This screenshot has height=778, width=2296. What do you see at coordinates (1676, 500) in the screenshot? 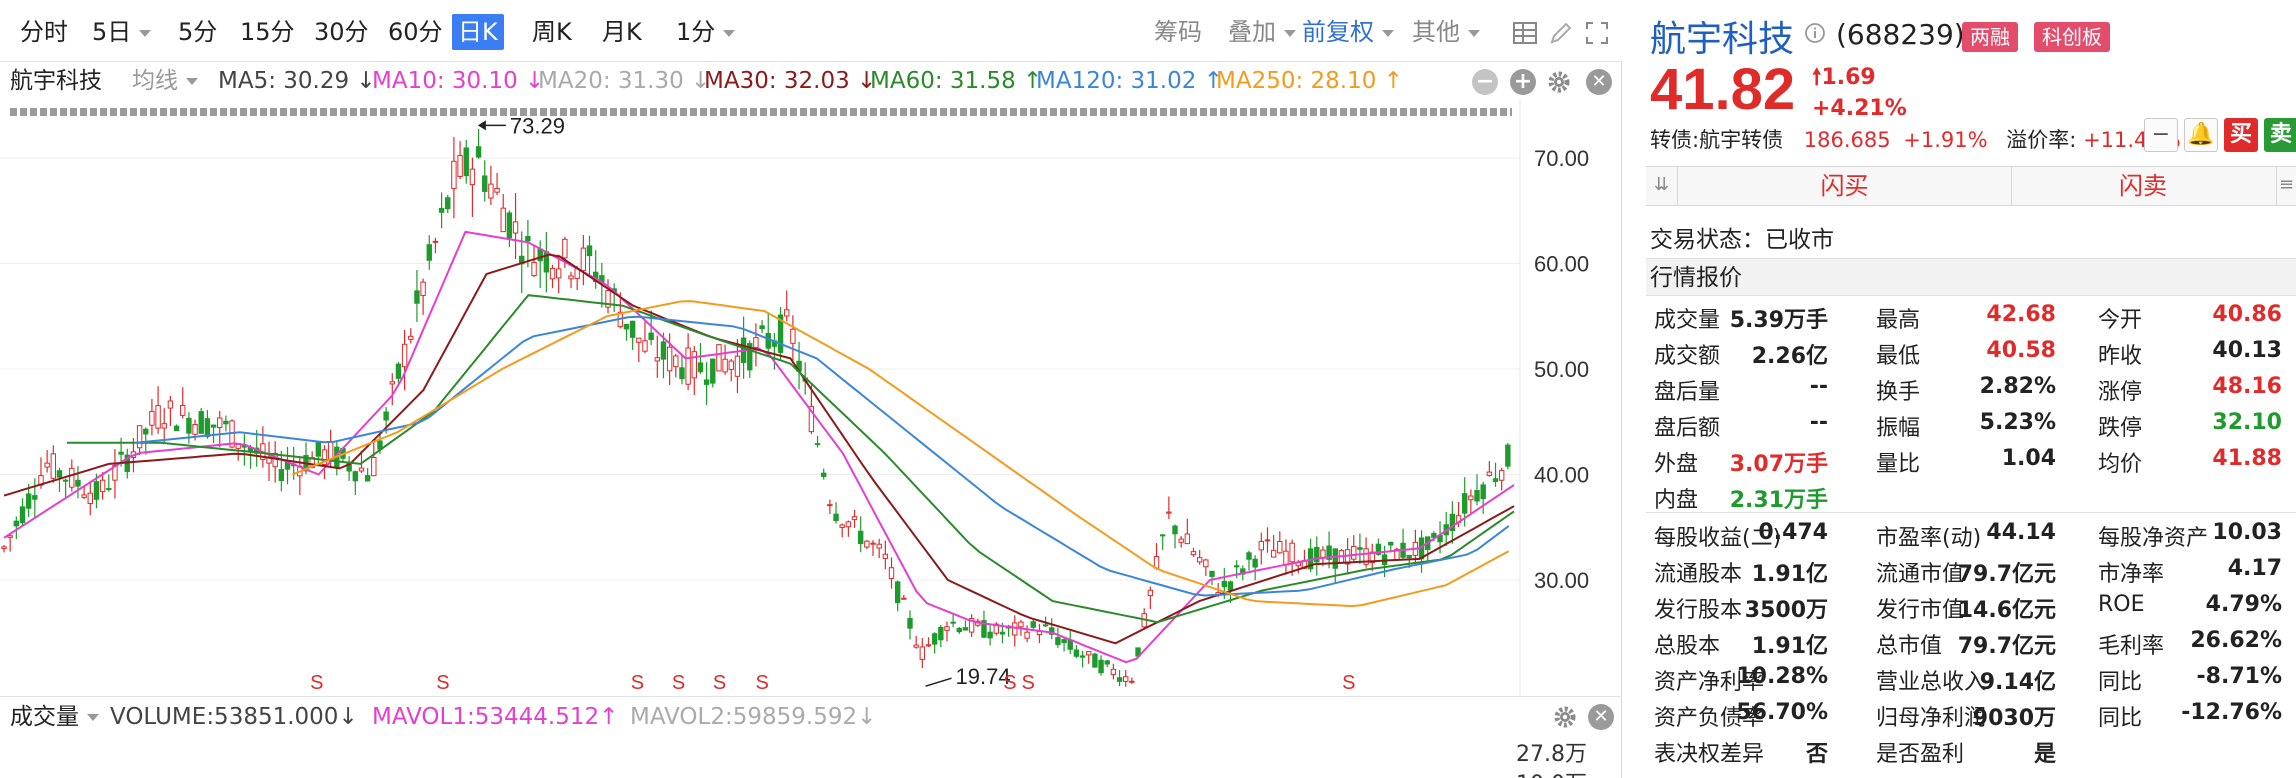
I see `quote-label: 内盘` at bounding box center [1676, 500].